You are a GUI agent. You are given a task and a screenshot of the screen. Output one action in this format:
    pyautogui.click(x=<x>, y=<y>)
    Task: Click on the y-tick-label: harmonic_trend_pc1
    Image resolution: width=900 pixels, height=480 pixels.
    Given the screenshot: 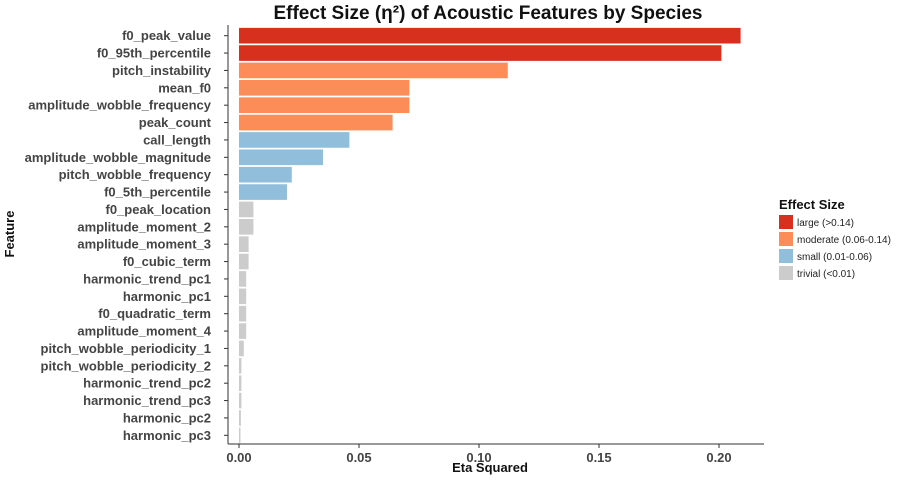 What is the action you would take?
    pyautogui.click(x=147, y=278)
    